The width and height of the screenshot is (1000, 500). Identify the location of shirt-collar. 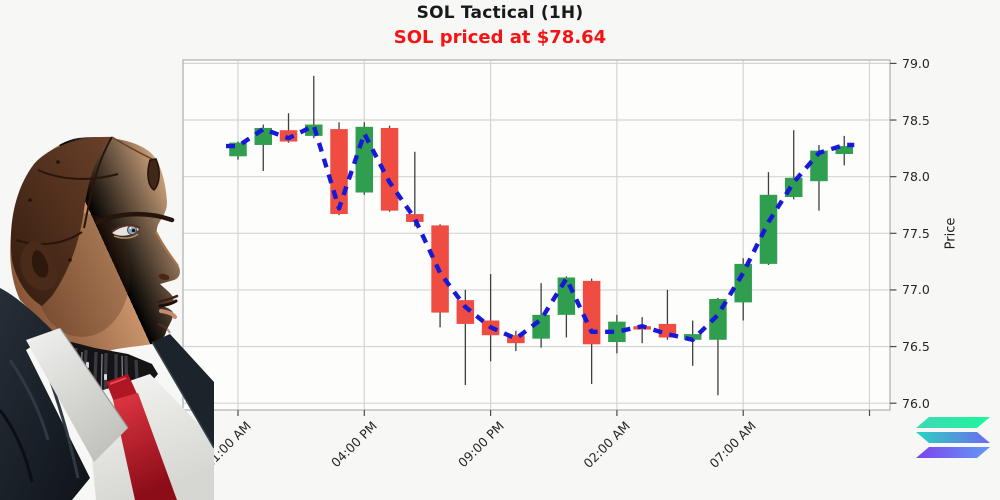
(77, 395).